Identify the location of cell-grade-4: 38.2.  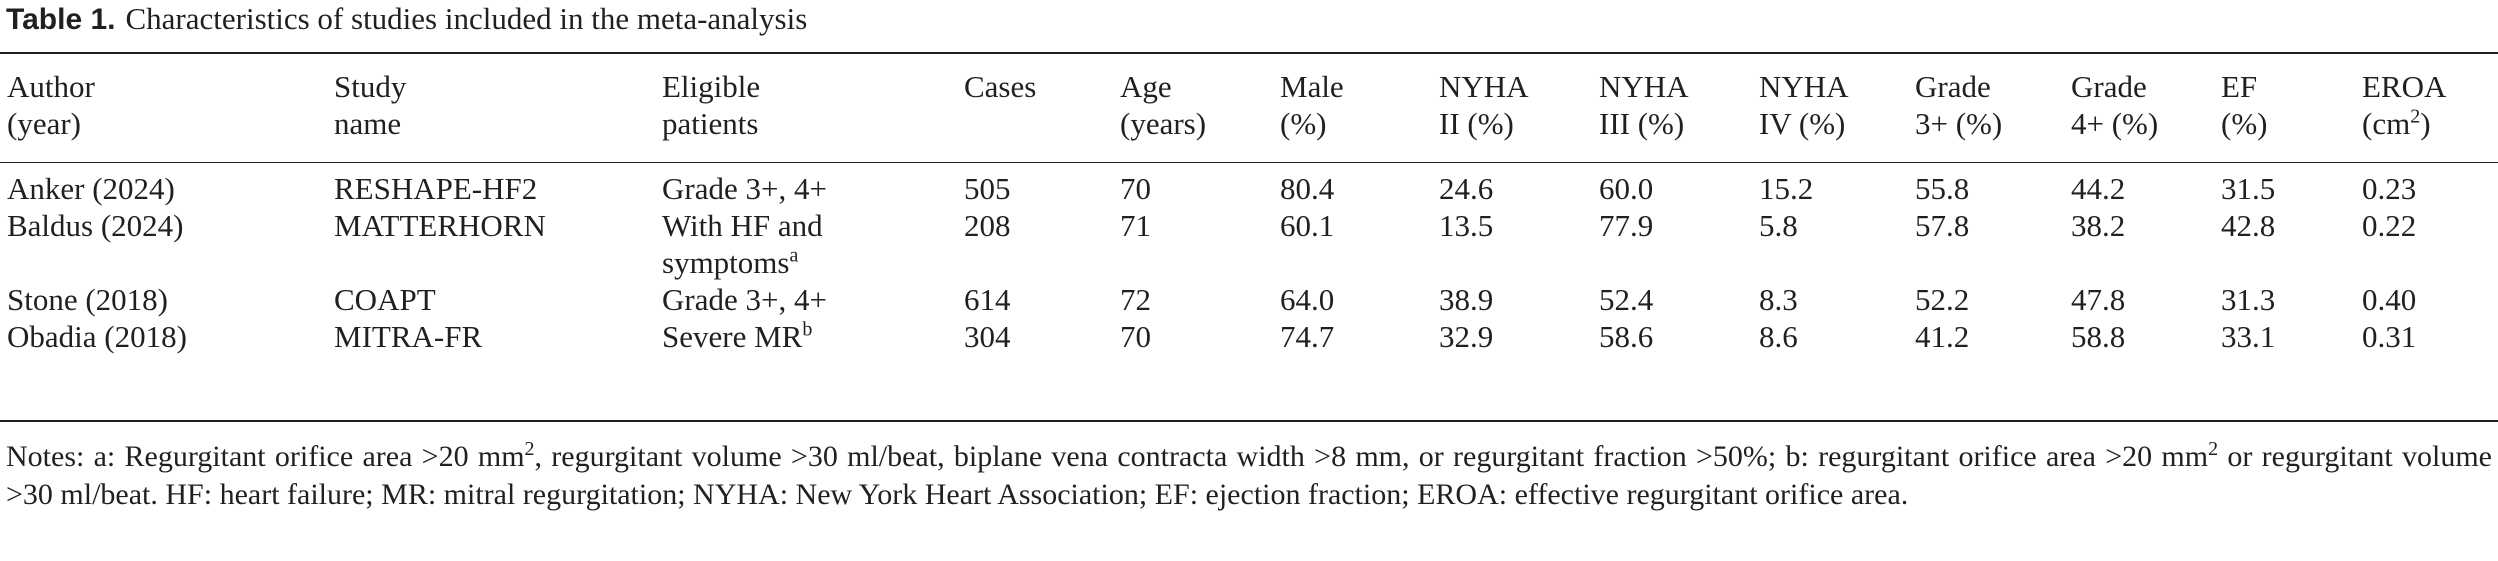
(2098, 225).